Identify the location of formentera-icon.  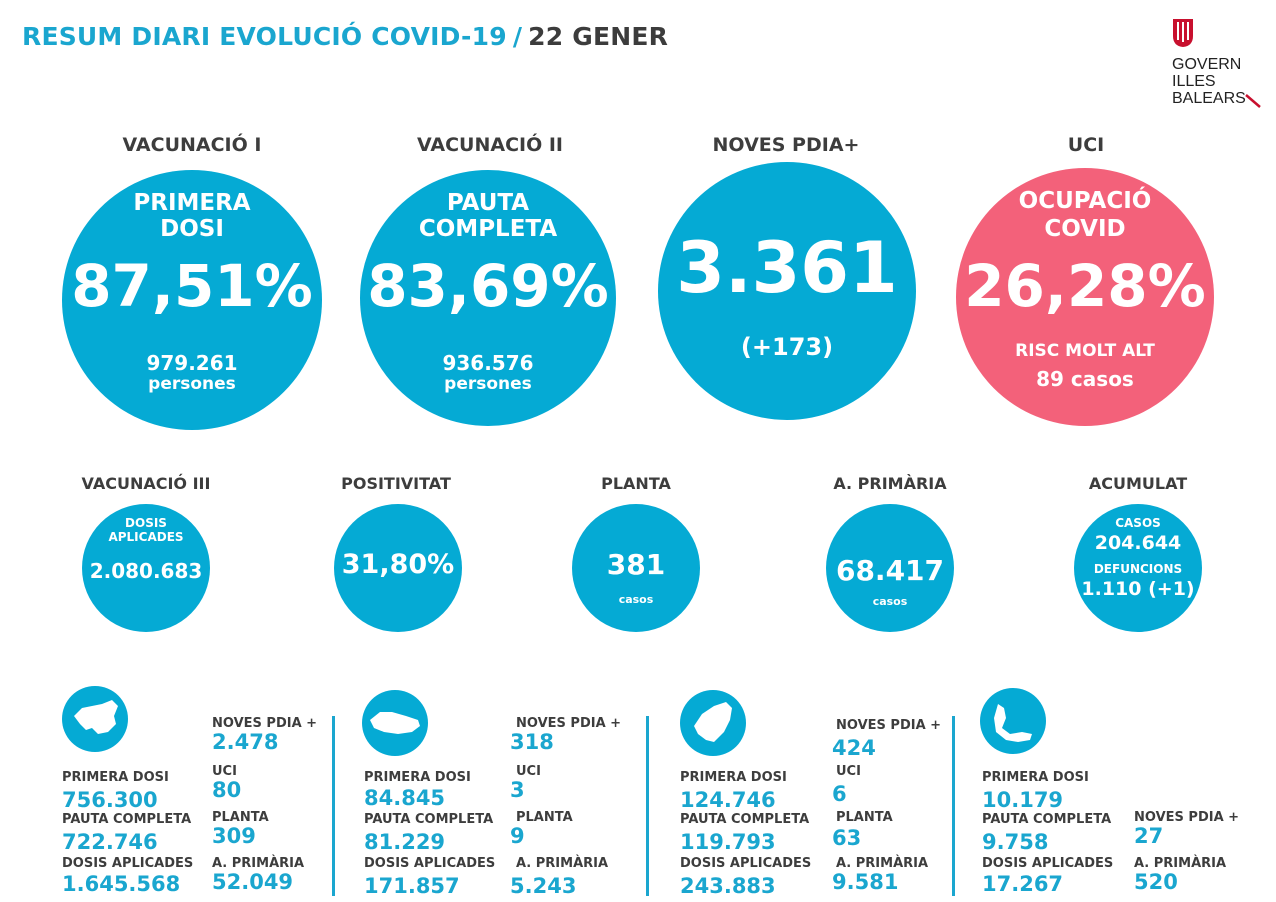
(1013, 721).